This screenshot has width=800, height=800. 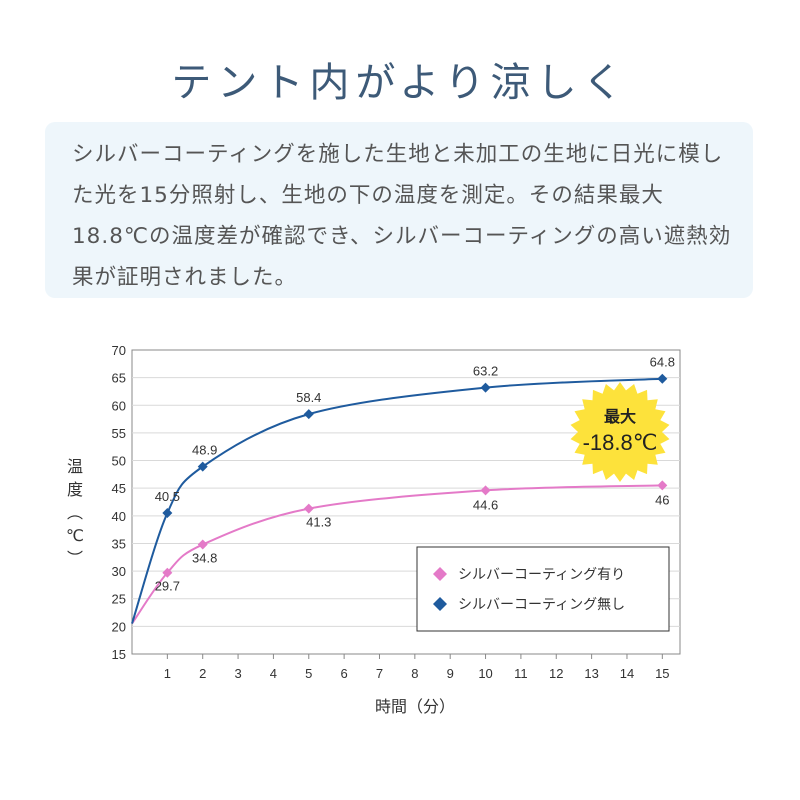 I want to click on y-tick-label: 45, so click(x=119, y=488).